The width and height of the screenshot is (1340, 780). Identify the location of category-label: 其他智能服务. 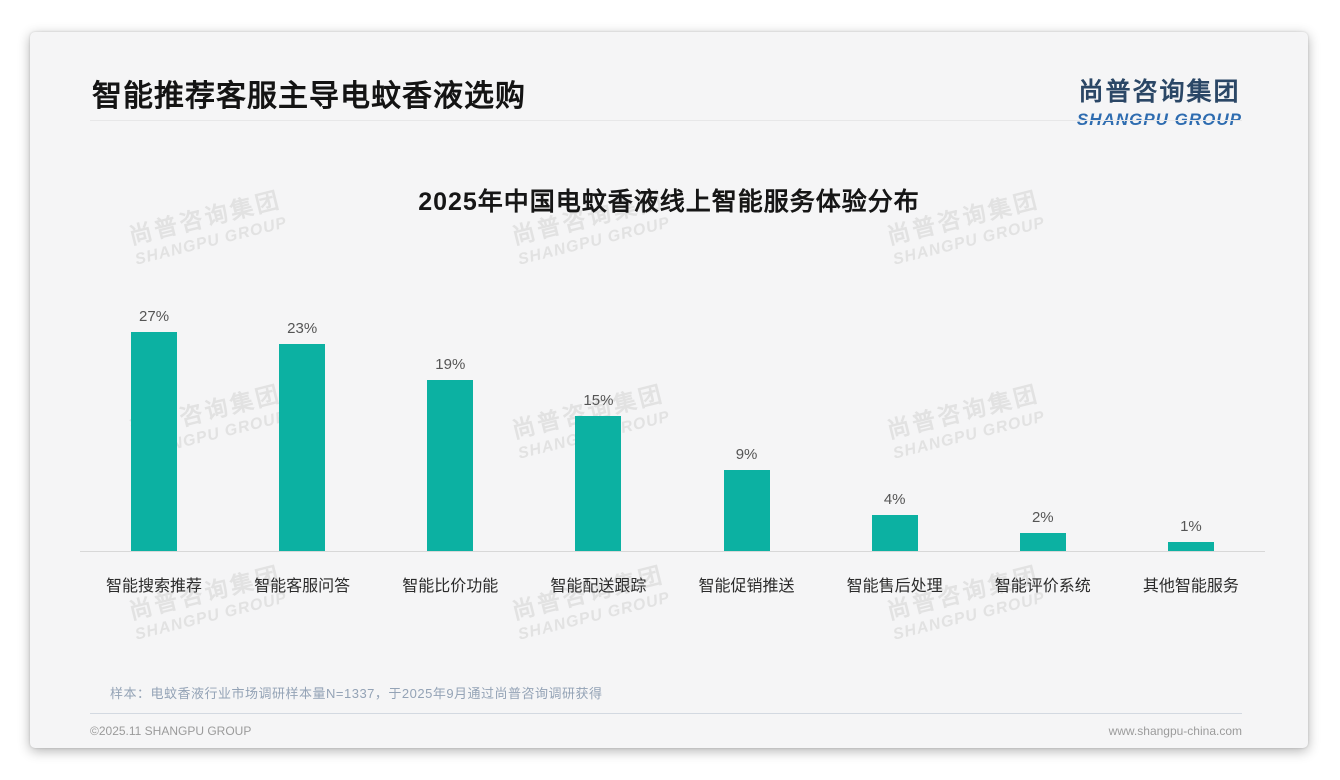
(1190, 586).